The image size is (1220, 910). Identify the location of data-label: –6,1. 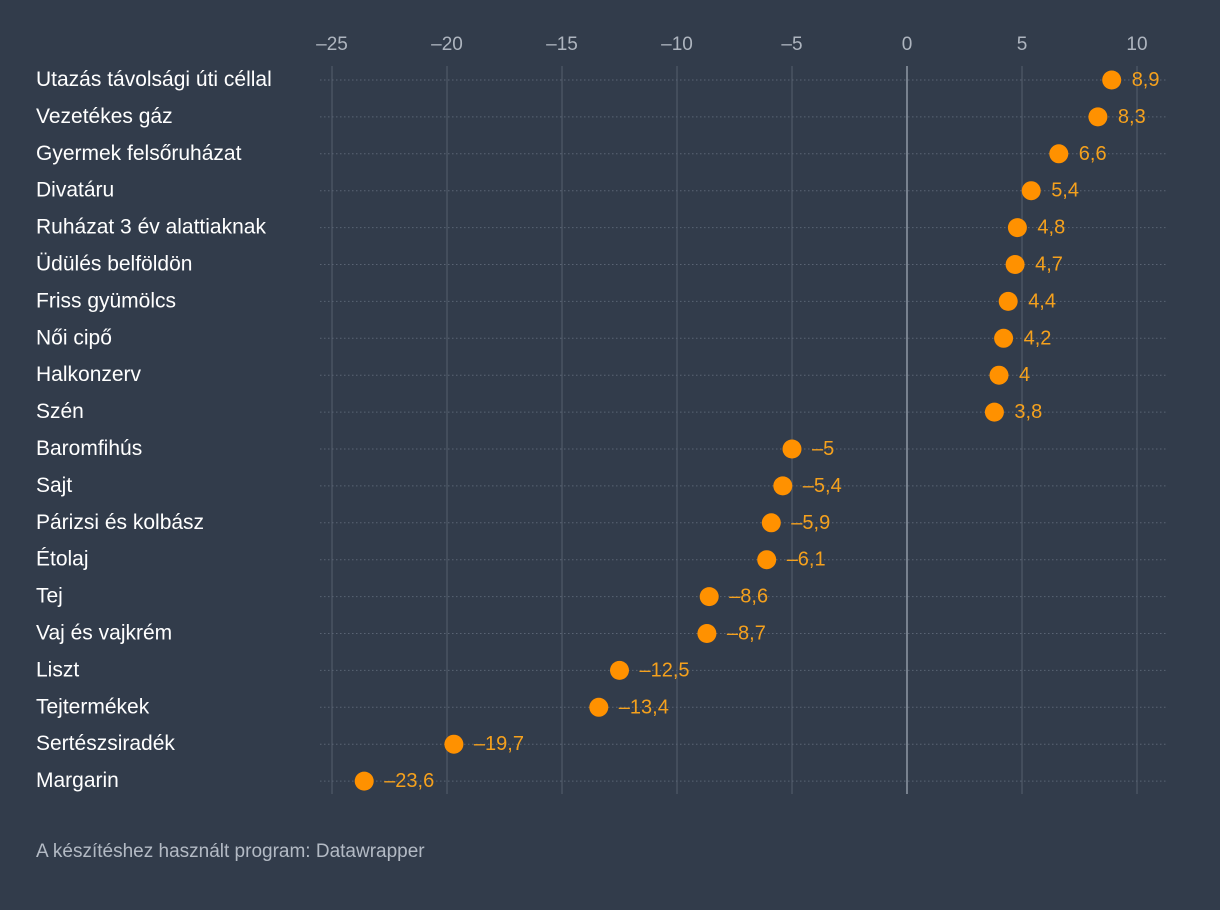
(806, 560).